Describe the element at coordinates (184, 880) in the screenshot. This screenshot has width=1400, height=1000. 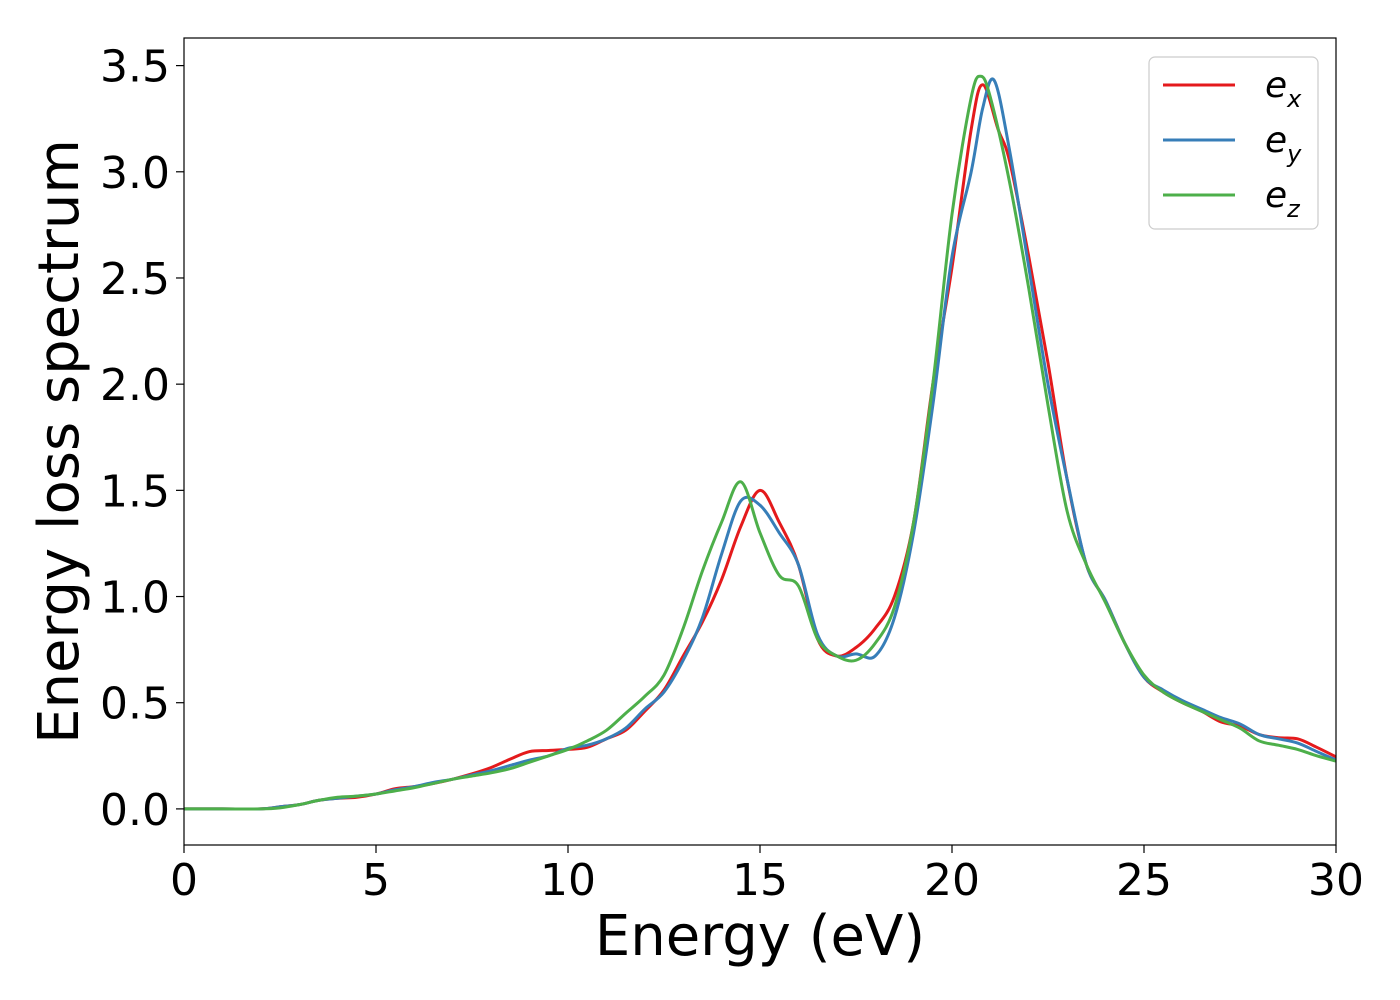
I see `x-tick-label: 0` at that location.